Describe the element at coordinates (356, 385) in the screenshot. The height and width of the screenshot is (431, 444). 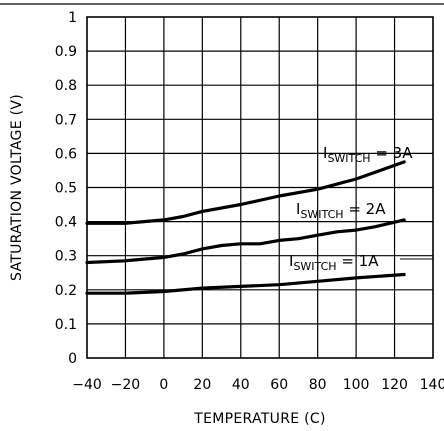
I see `x-tick-label: 100` at that location.